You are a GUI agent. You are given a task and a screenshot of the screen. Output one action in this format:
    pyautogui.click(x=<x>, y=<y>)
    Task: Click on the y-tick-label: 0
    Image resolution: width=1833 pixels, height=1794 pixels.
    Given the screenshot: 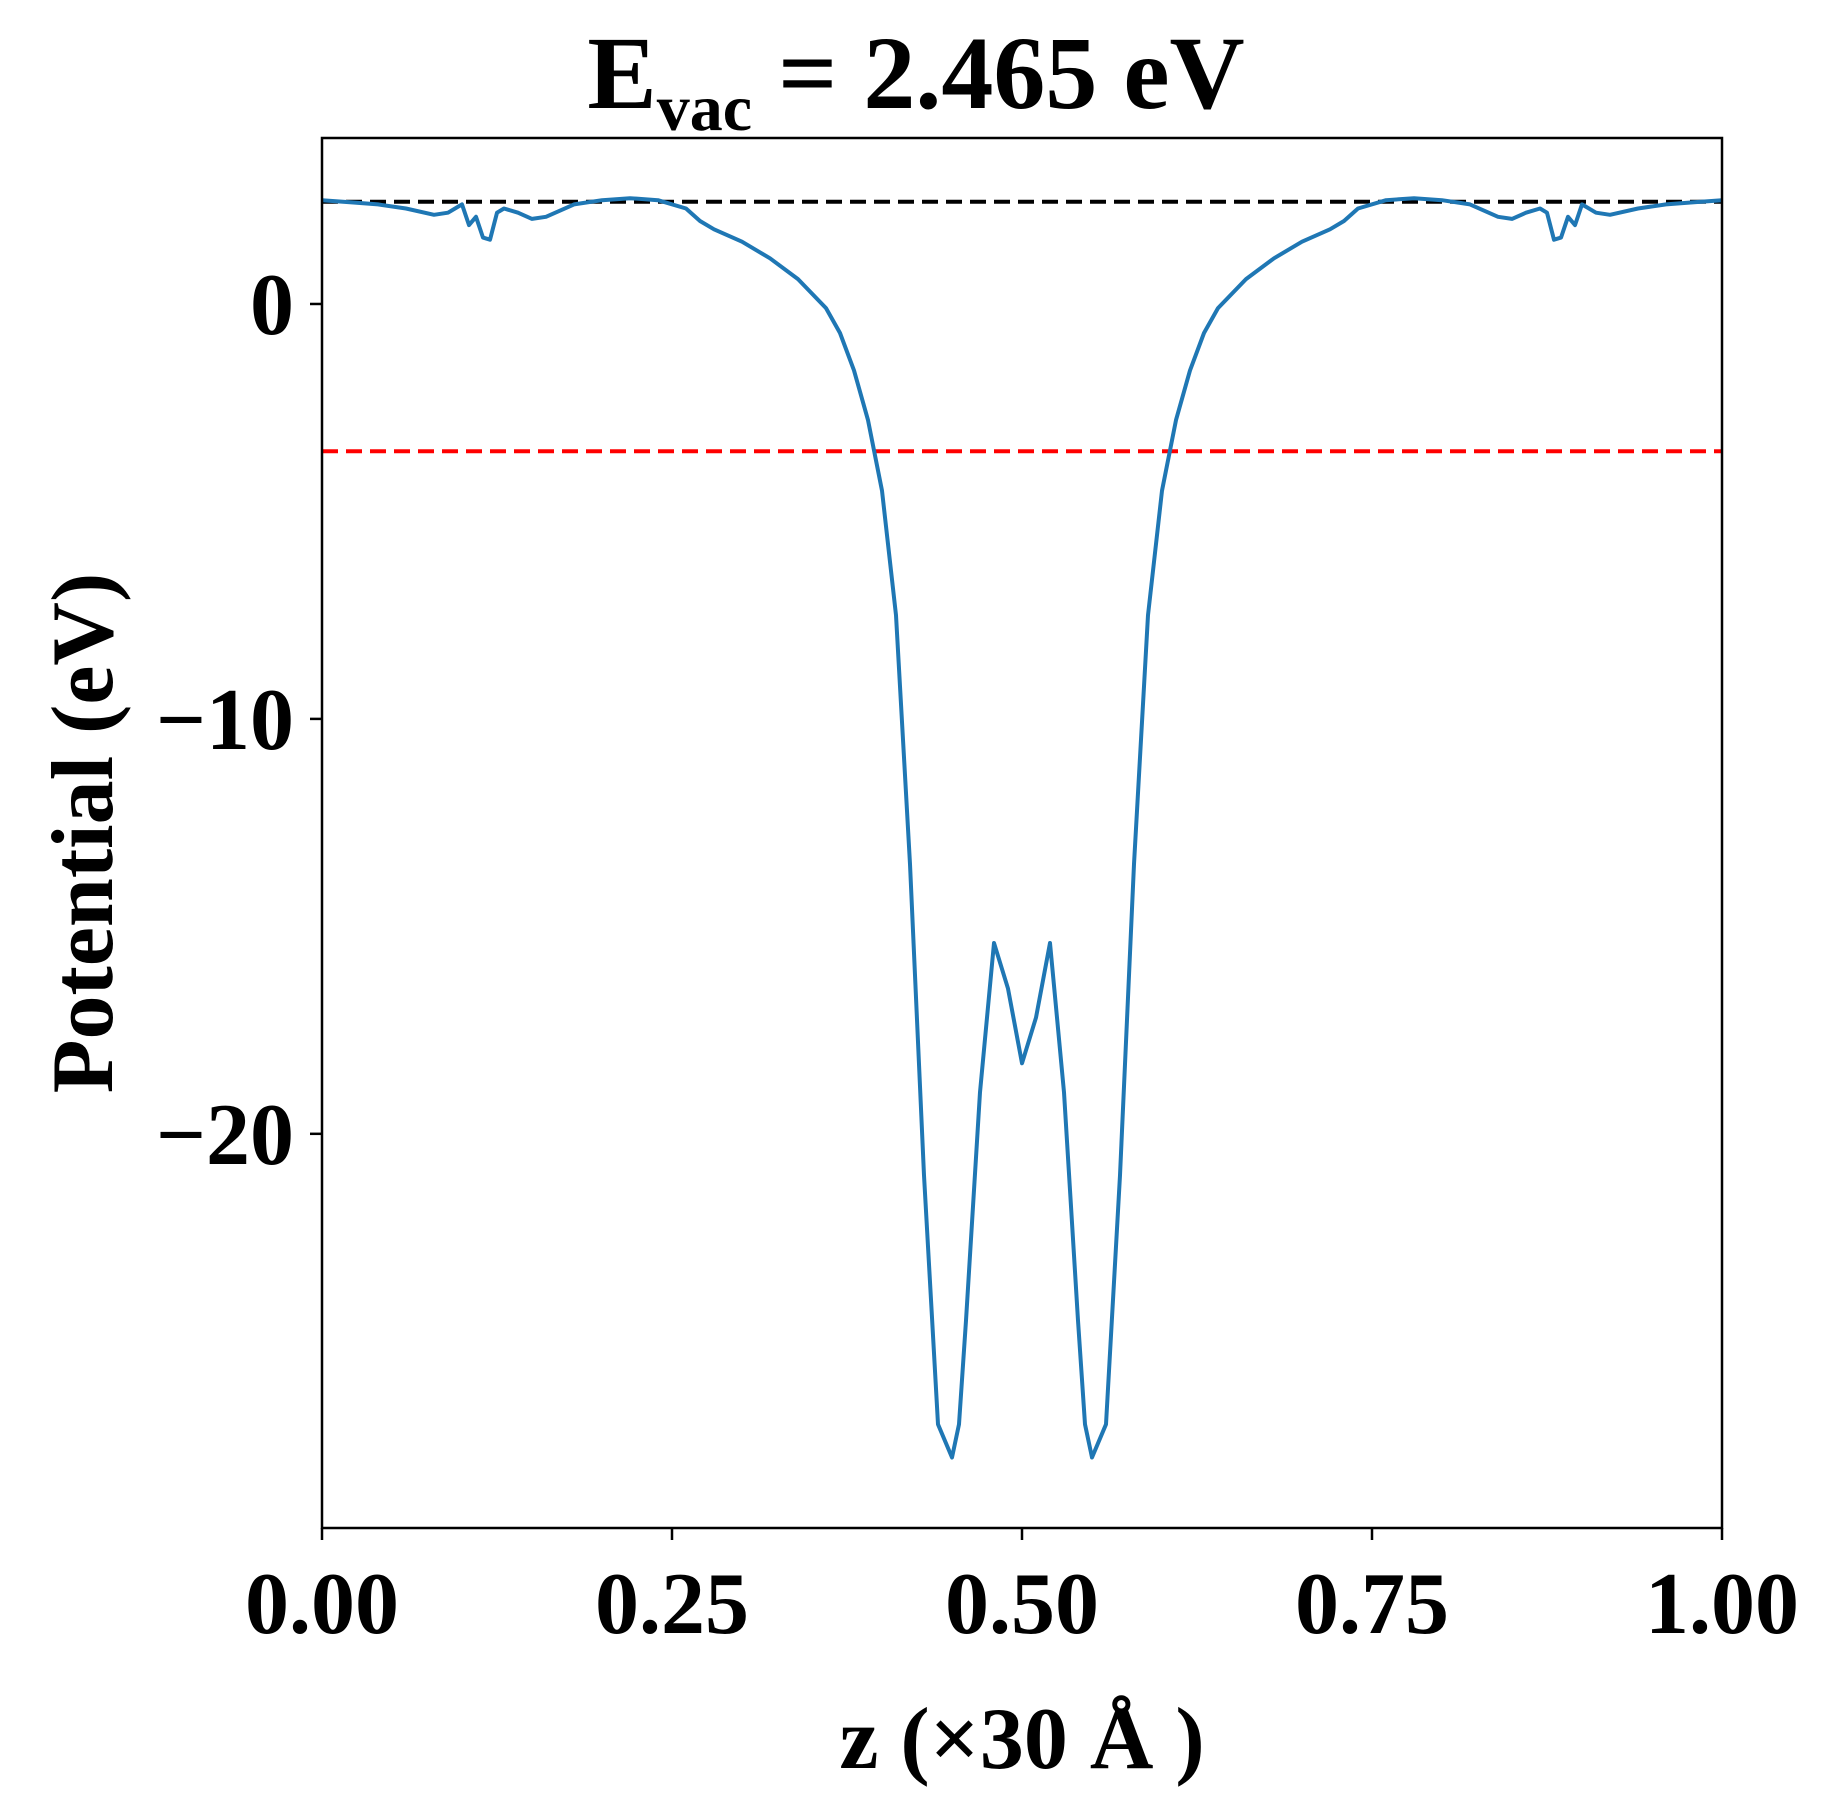 What is the action you would take?
    pyautogui.click(x=272, y=305)
    